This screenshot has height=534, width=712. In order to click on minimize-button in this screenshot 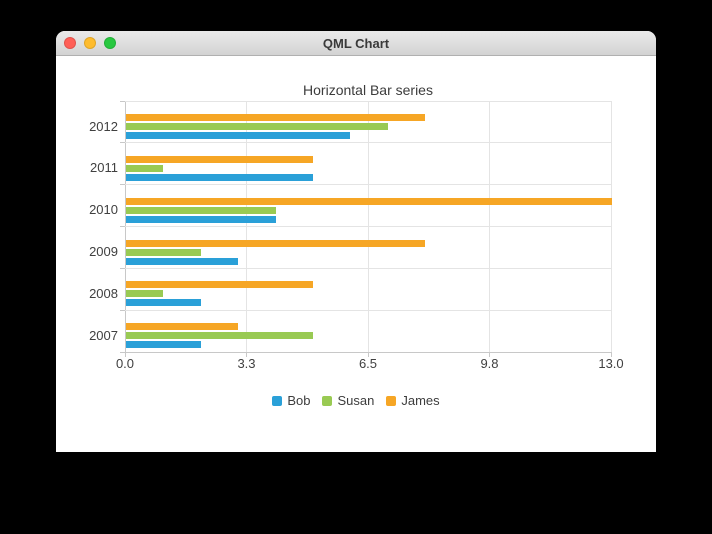, I will do `click(90, 43)`.